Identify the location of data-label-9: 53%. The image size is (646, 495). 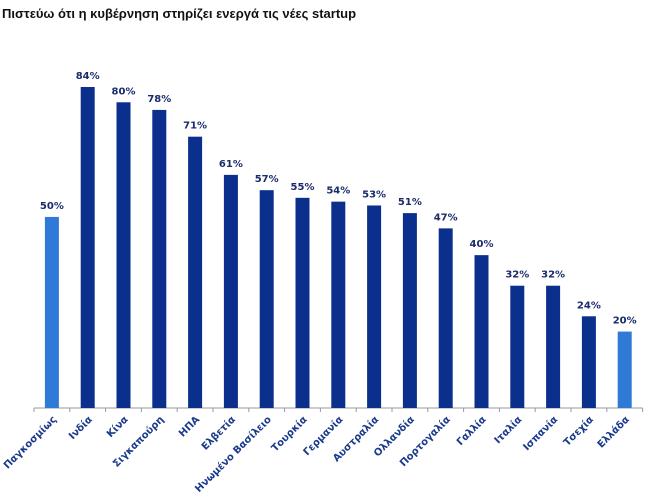
(374, 194).